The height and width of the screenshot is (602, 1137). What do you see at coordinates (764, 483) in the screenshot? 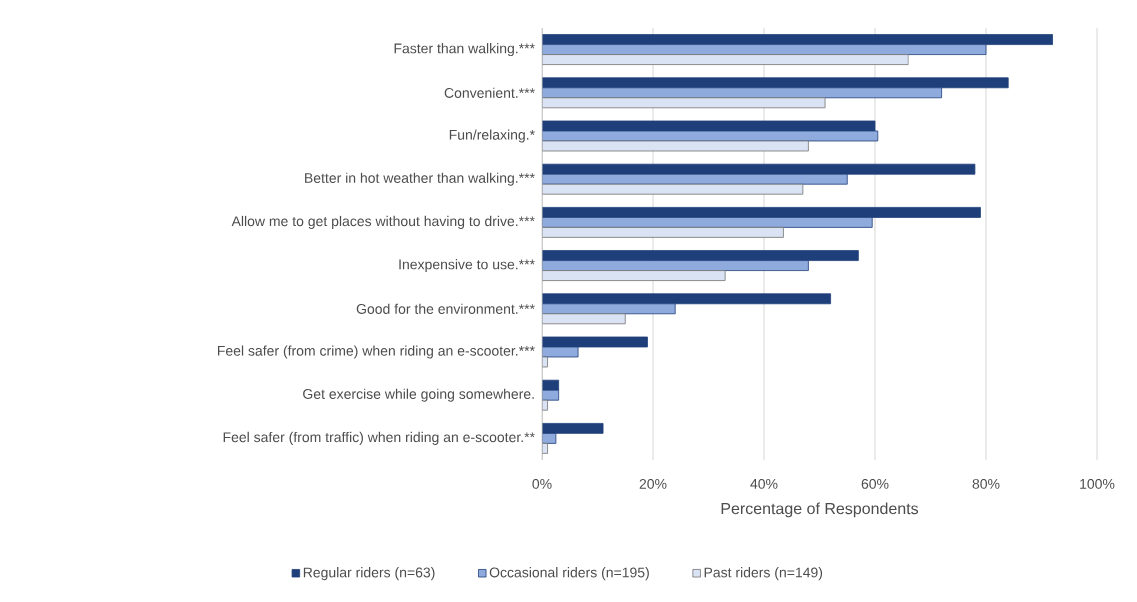
I see `x-tick-label: 40%` at bounding box center [764, 483].